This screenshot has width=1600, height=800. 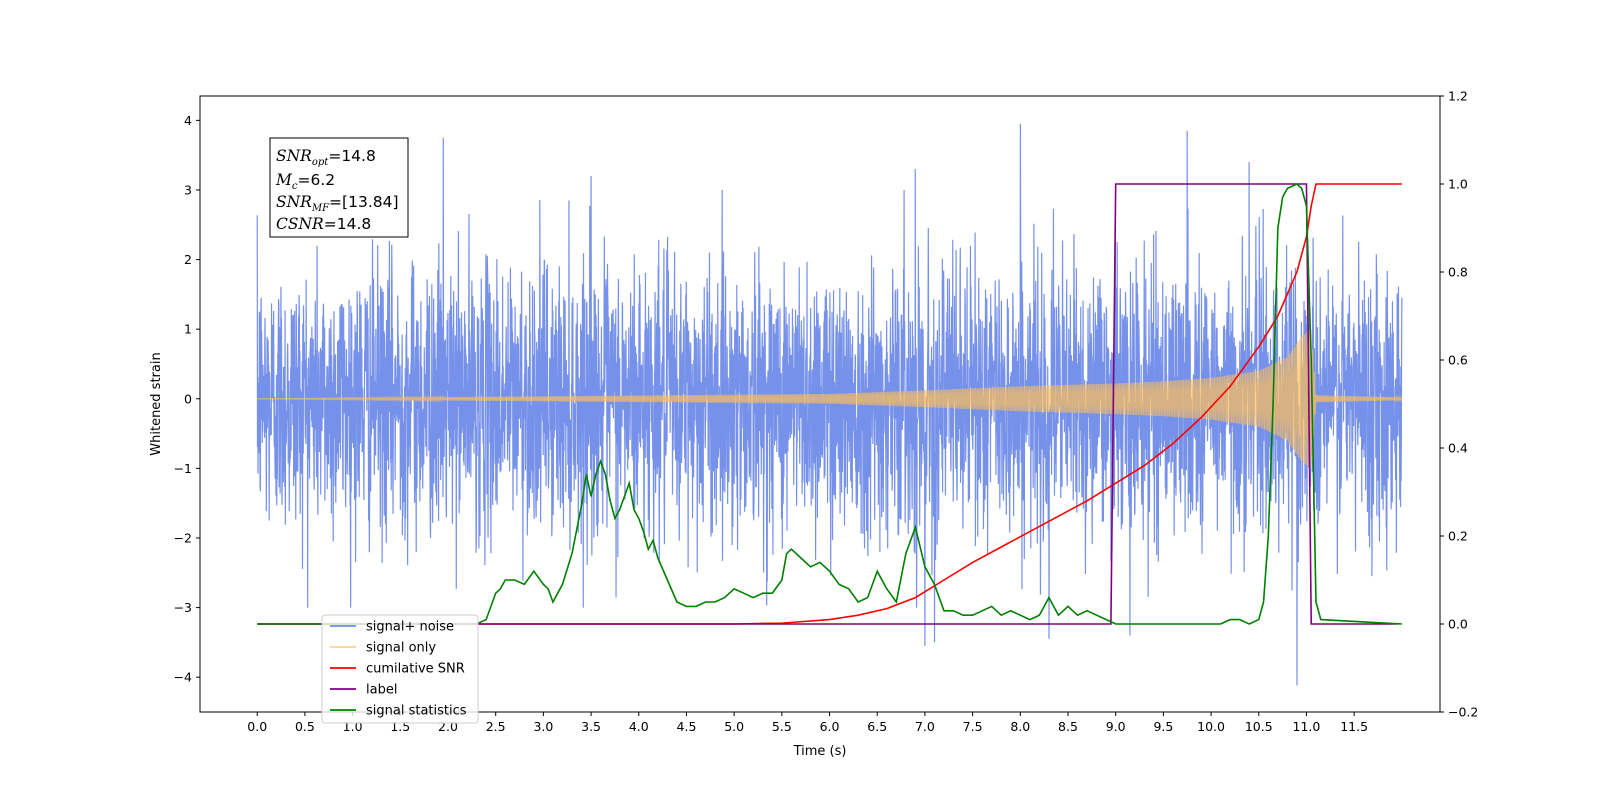 I want to click on legend-label: signal+ noise, so click(x=410, y=627).